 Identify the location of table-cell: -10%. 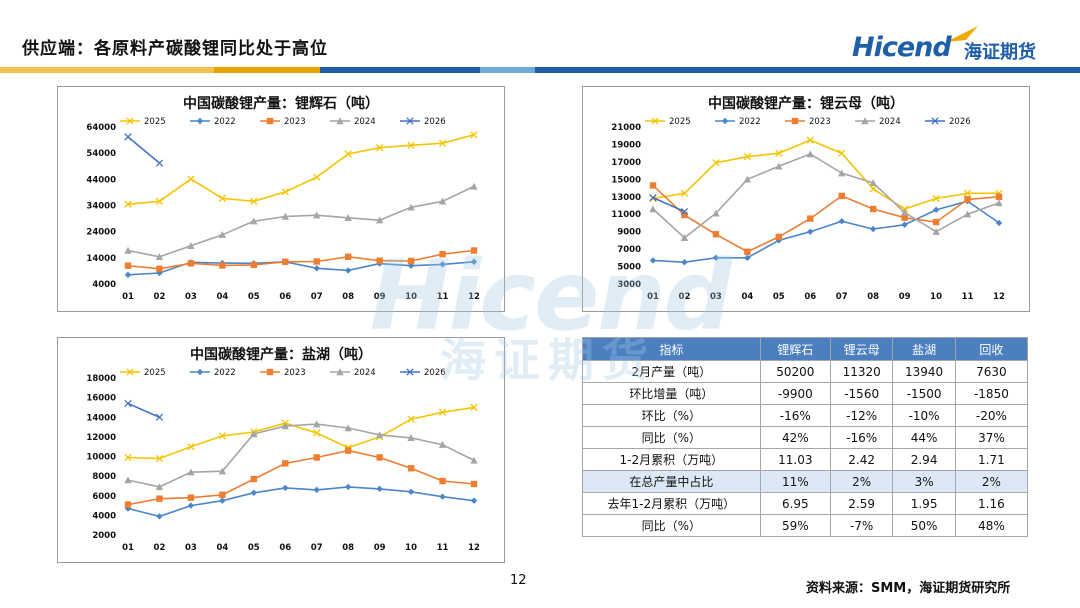
(924, 415).